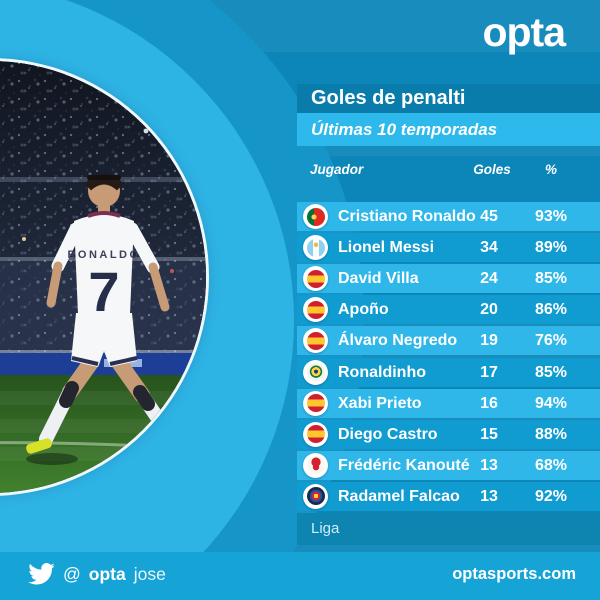 The image size is (600, 600). I want to click on player-name: Álvaro Negredo, so click(398, 341).